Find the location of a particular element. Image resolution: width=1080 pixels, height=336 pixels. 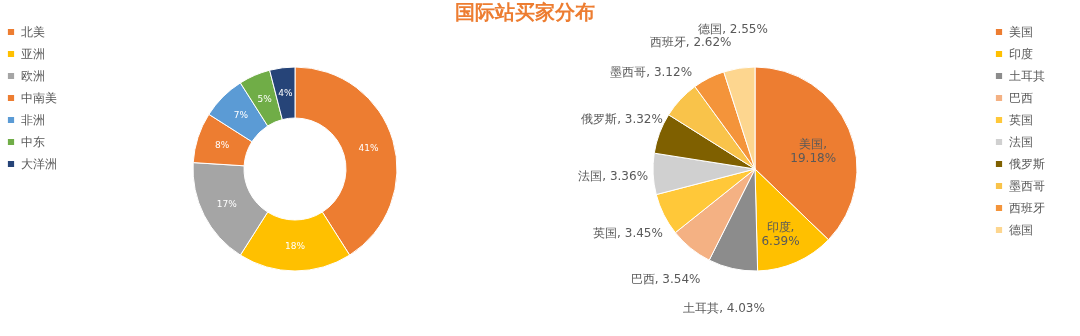

legend-label: 德国 is located at coordinates (1021, 230).